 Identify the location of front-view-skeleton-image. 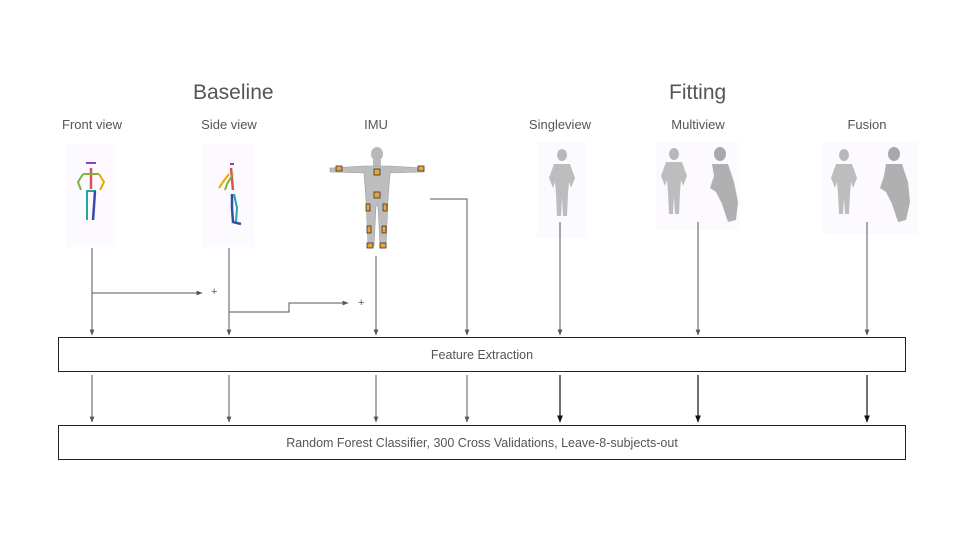
(91, 195).